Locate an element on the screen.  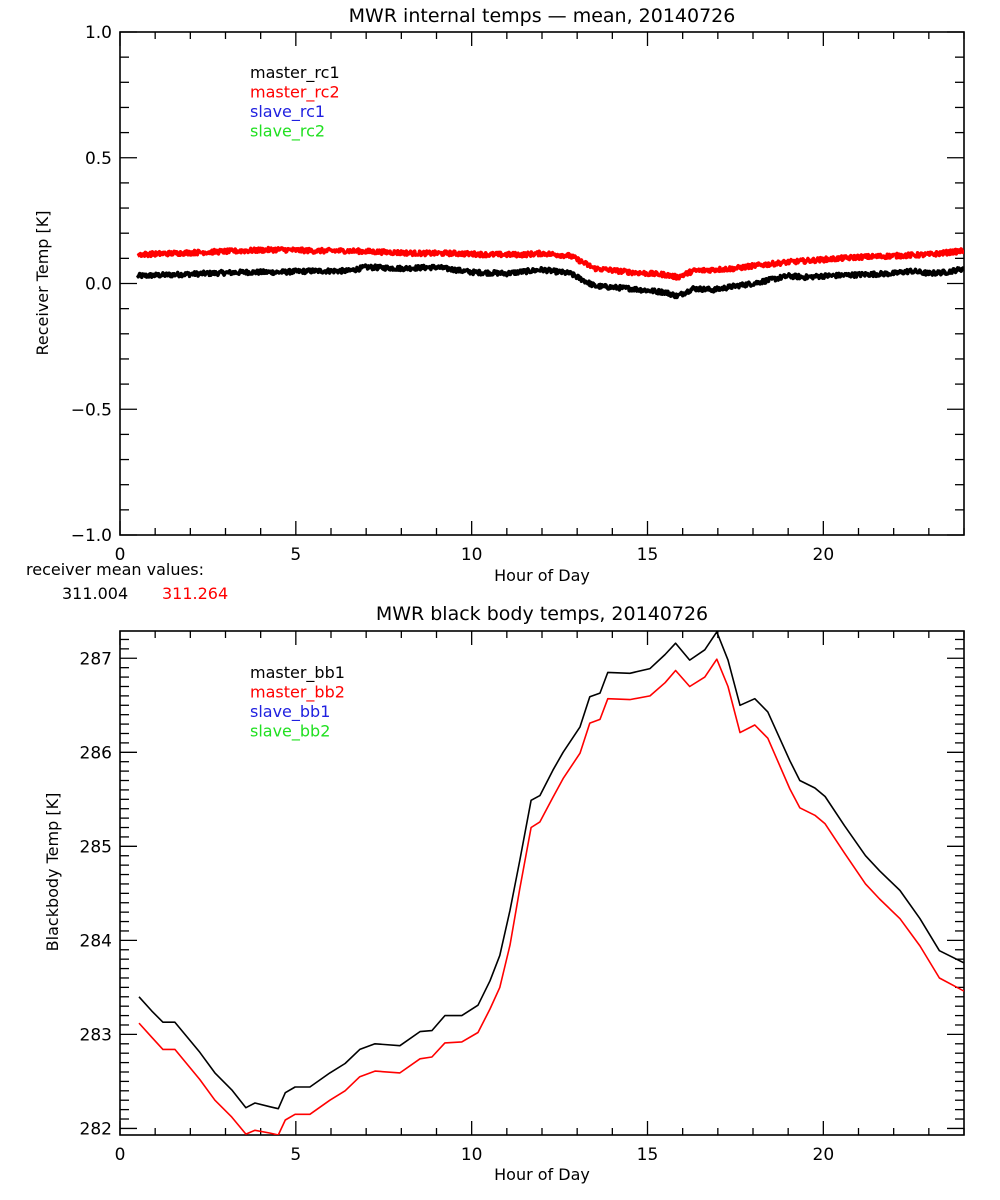
legend-entry-master_bb2: master_bb2 is located at coordinates (297, 693).